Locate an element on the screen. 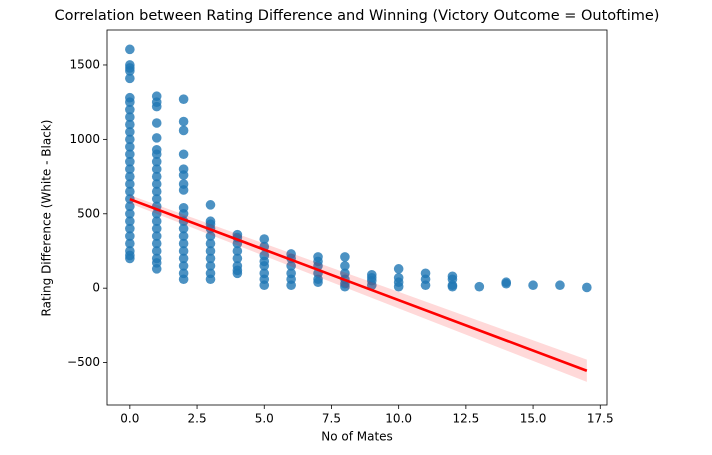 The width and height of the screenshot is (712, 455). x-tick-label: 0.0 is located at coordinates (129, 419).